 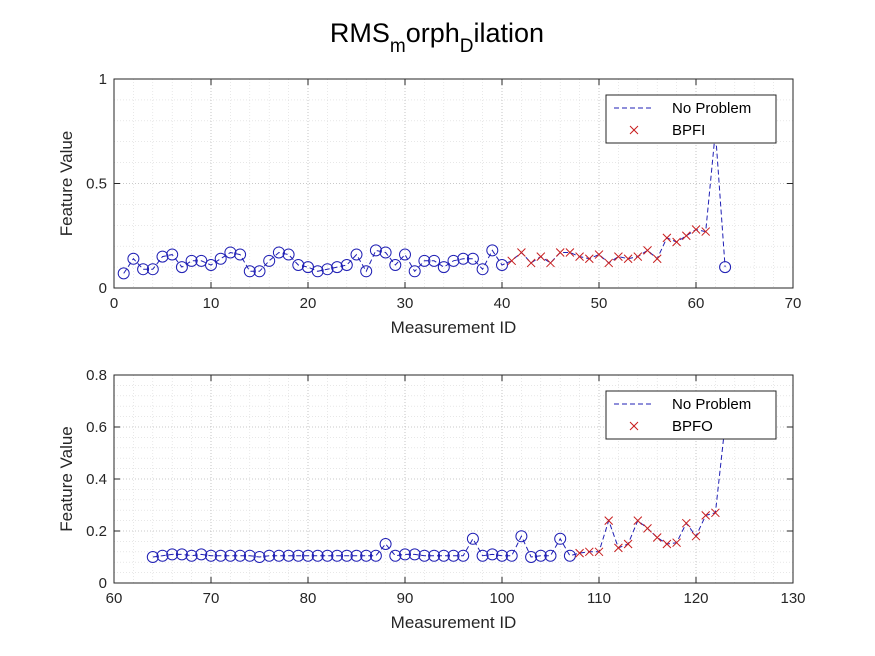 What do you see at coordinates (467, 46) in the screenshot?
I see `title-sub-2: D` at bounding box center [467, 46].